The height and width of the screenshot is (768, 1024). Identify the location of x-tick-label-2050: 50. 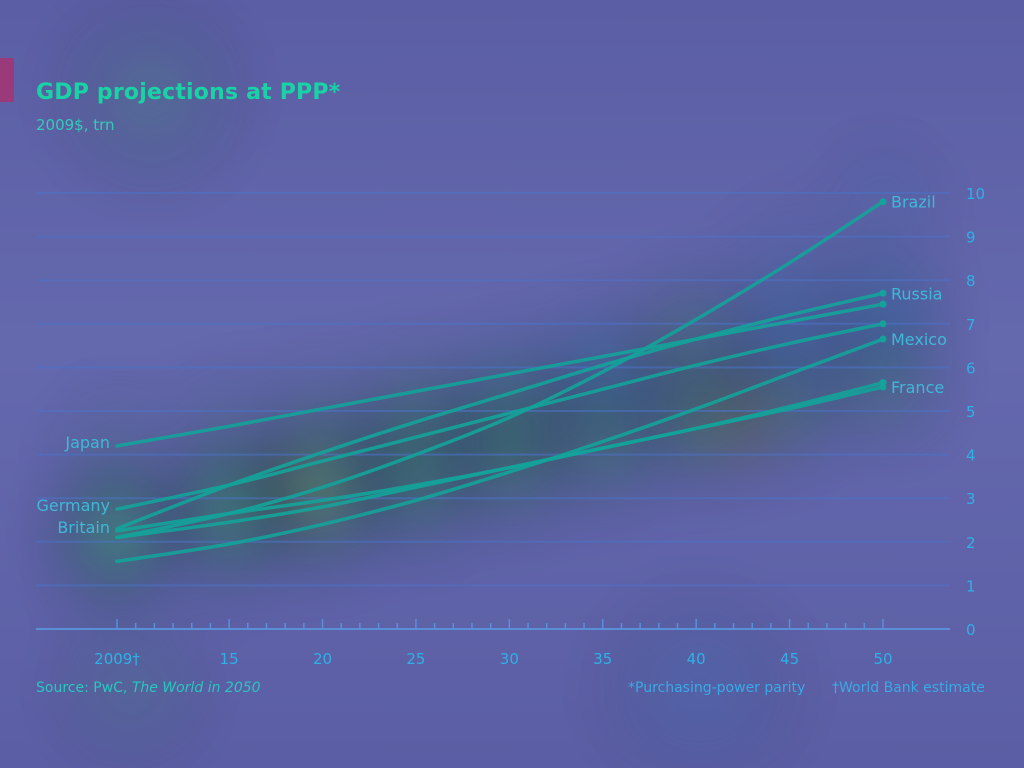
(882, 659).